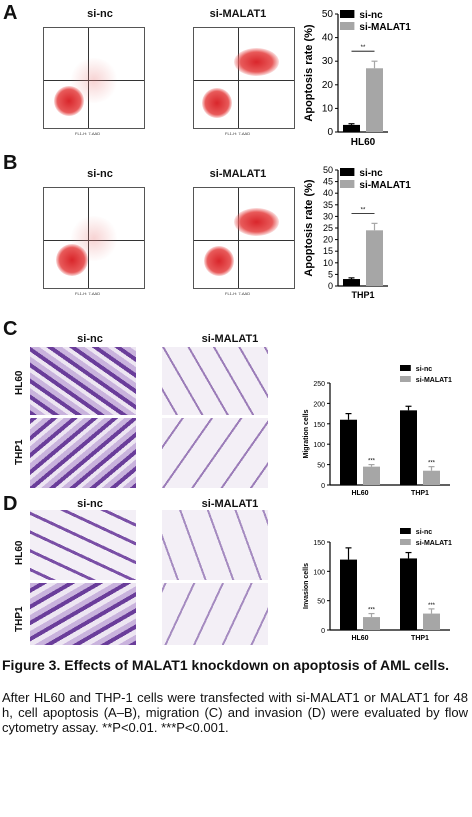 Image resolution: width=472 pixels, height=817 pixels. Describe the element at coordinates (88, 133) in the screenshot. I see `flow-a-sinc-xaxis: FL1-H: 7-AAD` at that location.